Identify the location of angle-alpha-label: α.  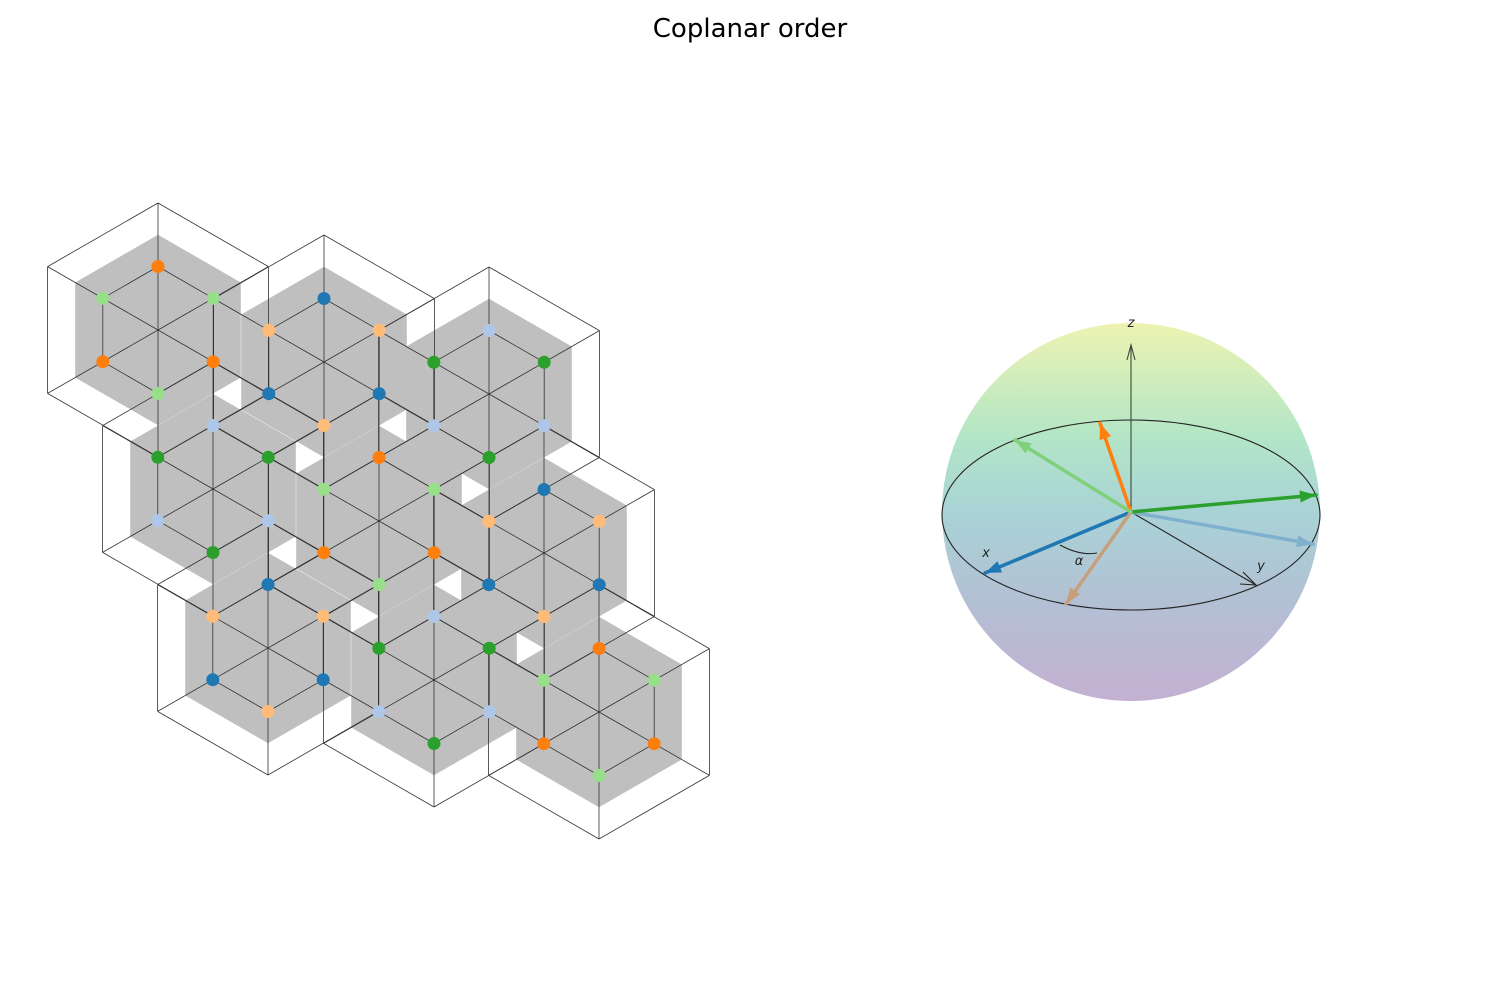
(1079, 561).